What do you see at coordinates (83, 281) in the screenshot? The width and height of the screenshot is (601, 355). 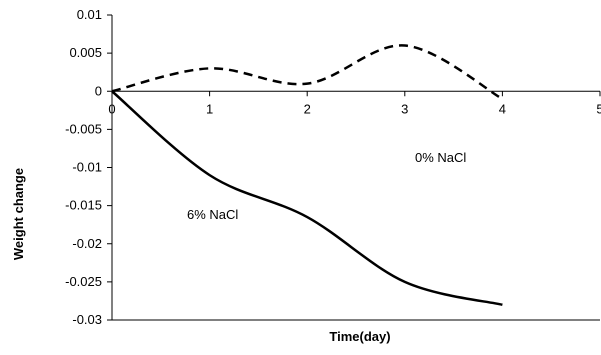 I see `y-tick-label: -0.025` at bounding box center [83, 281].